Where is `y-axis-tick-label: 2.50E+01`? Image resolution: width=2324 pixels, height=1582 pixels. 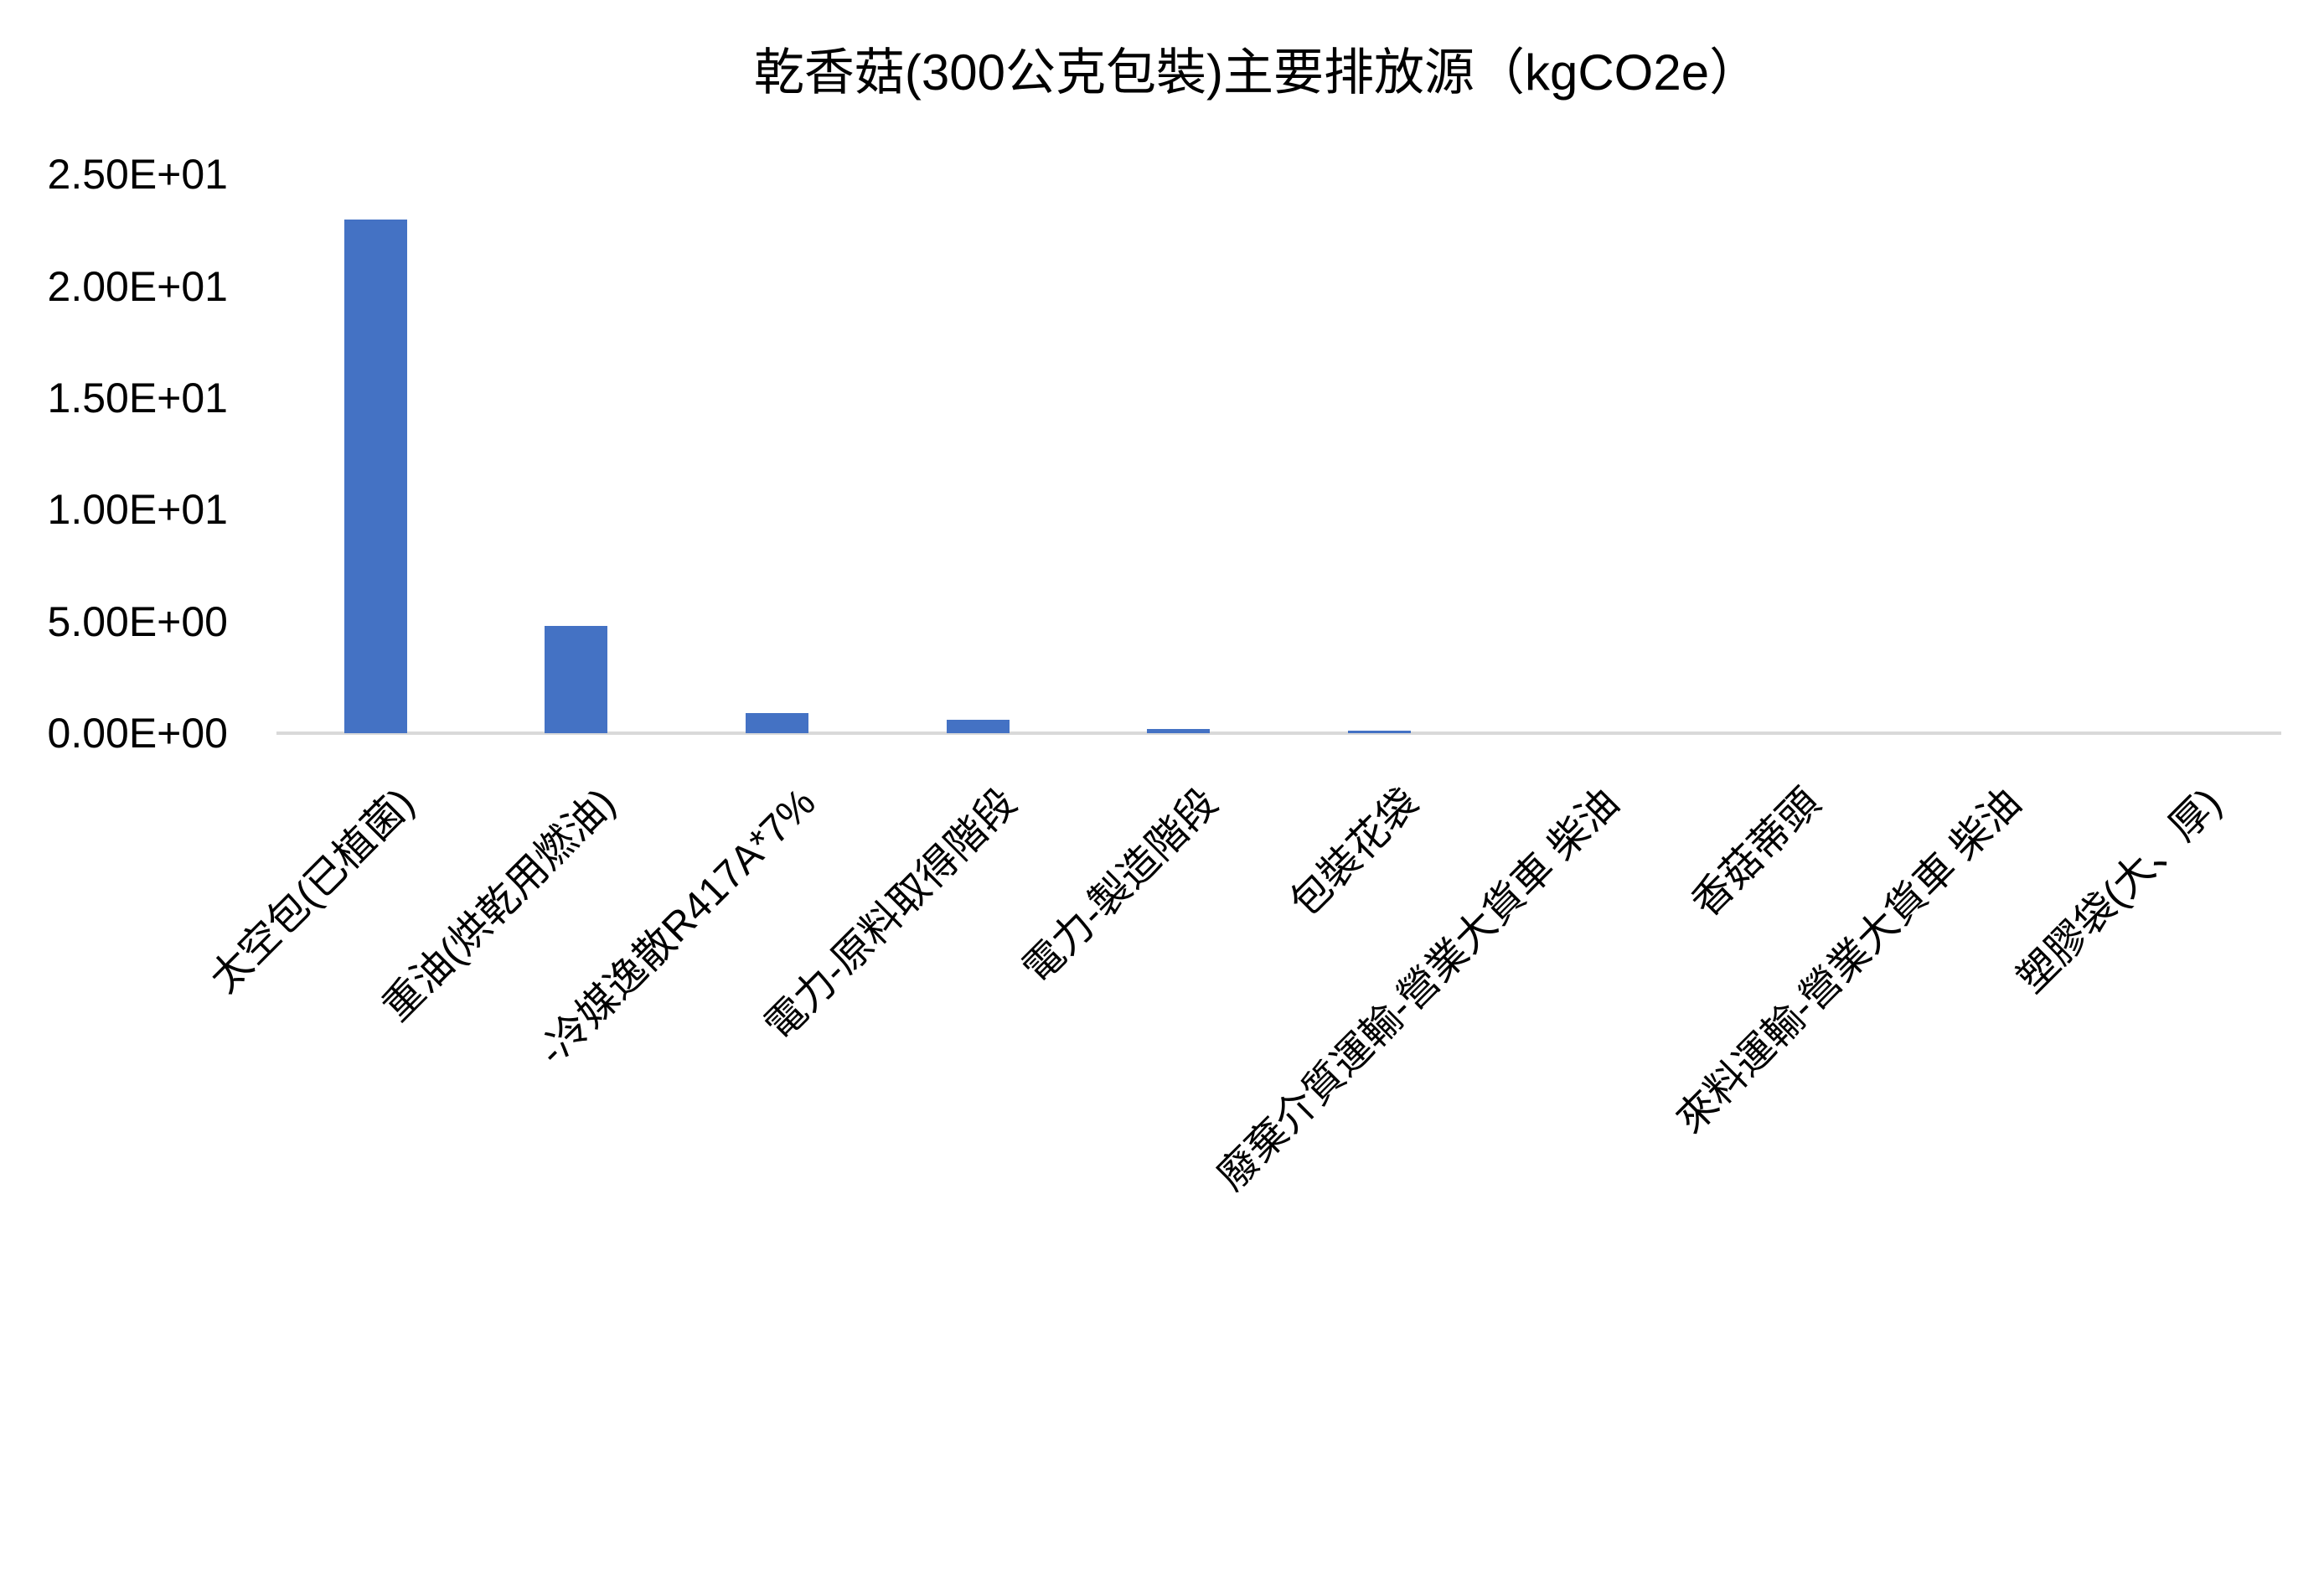
y-axis-tick-label: 2.50E+01 is located at coordinates (137, 175).